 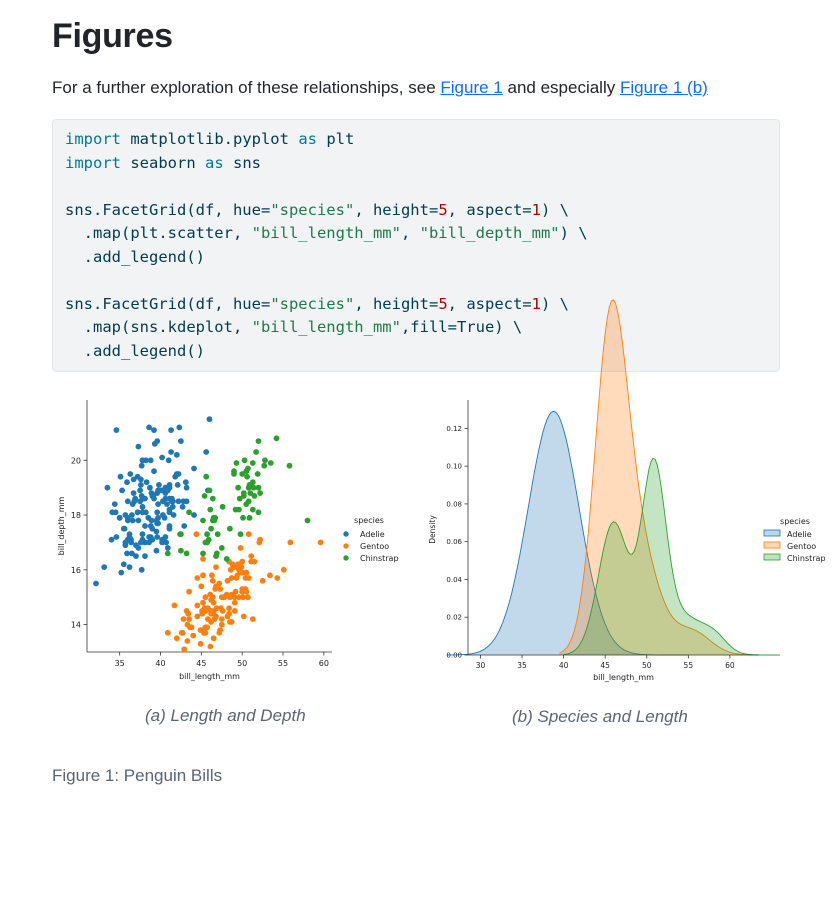 I want to click on y-tick-label: 0.00, so click(x=454, y=656).